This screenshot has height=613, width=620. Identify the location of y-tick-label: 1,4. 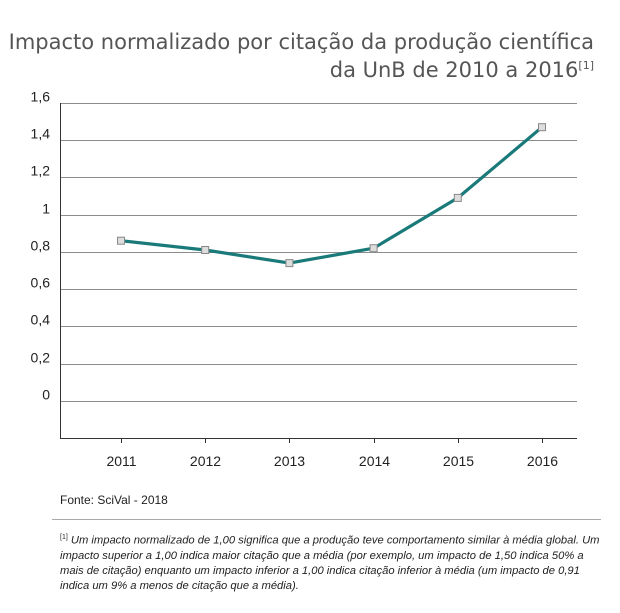
(41, 134).